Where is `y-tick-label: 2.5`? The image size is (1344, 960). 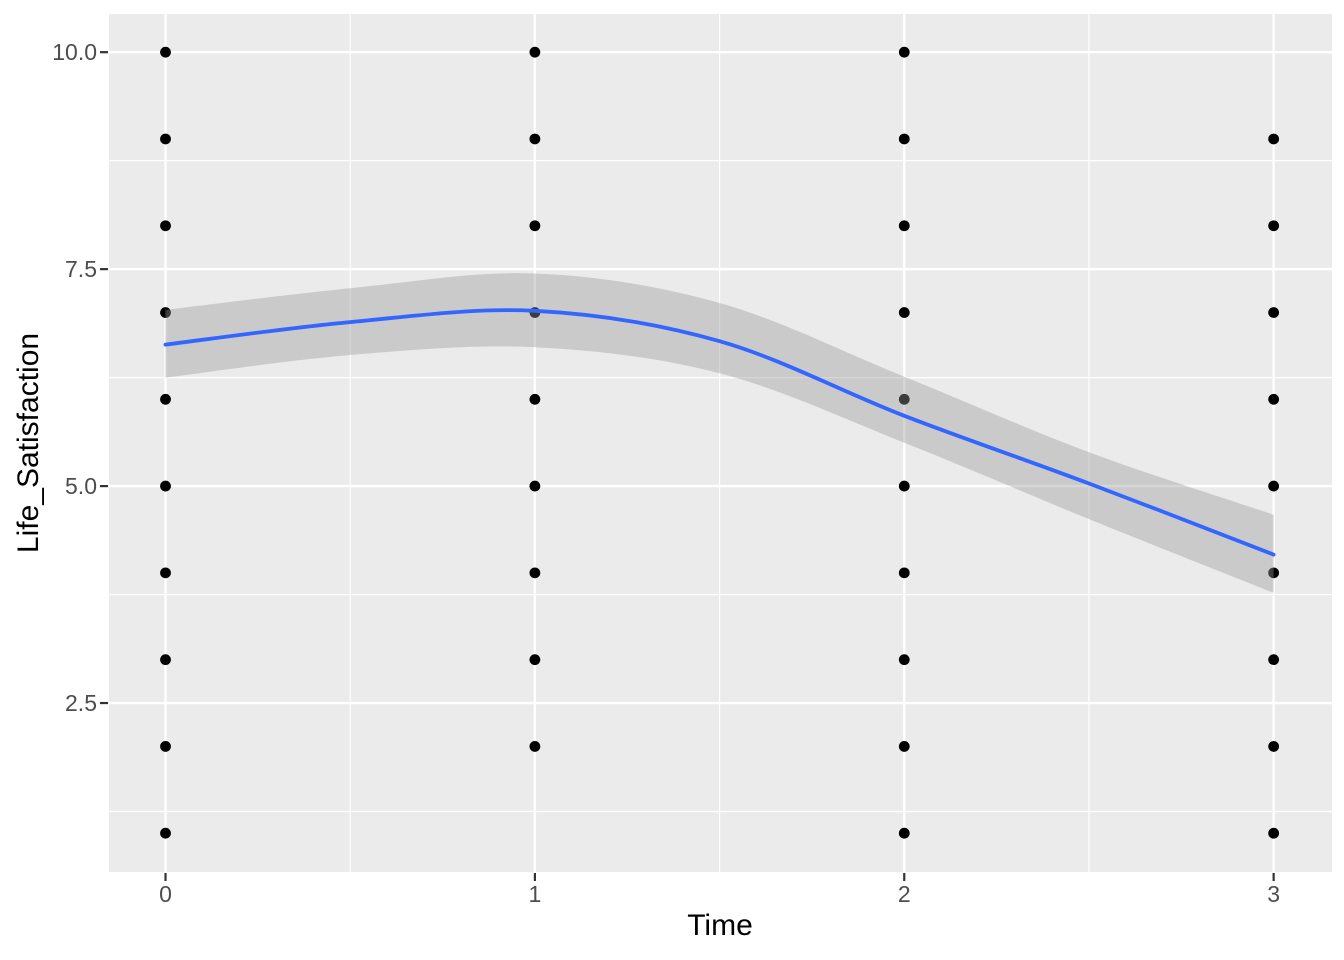
y-tick-label: 2.5 is located at coordinates (81, 703).